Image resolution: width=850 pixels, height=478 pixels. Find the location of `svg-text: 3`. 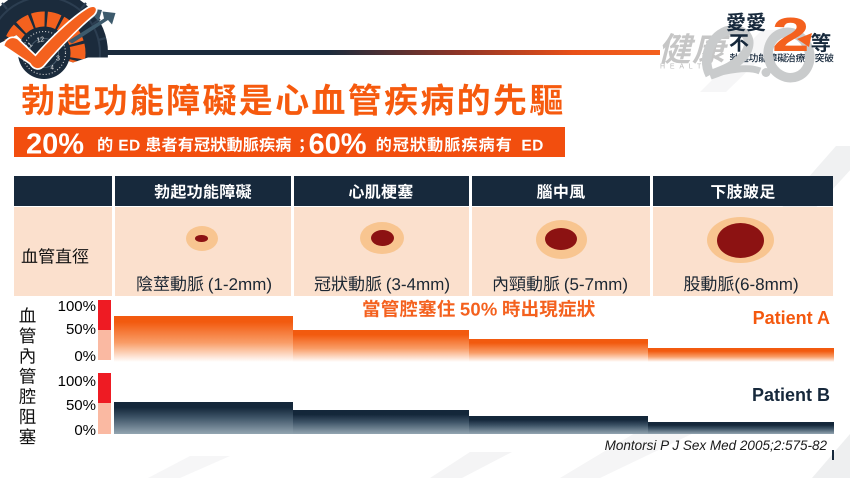

svg-text: 3 is located at coordinates (58, 59).